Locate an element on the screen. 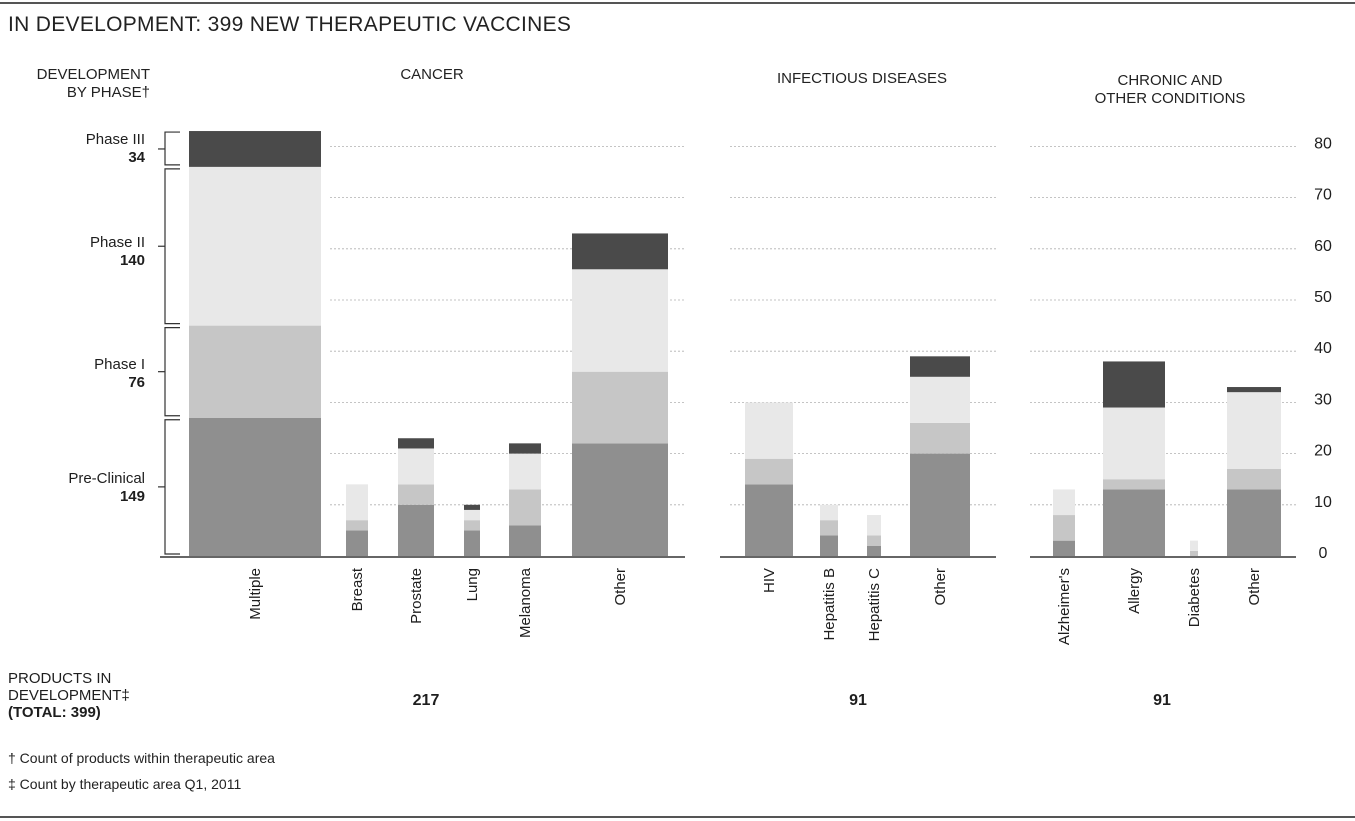  y-tick-label: 60 is located at coordinates (1323, 246).